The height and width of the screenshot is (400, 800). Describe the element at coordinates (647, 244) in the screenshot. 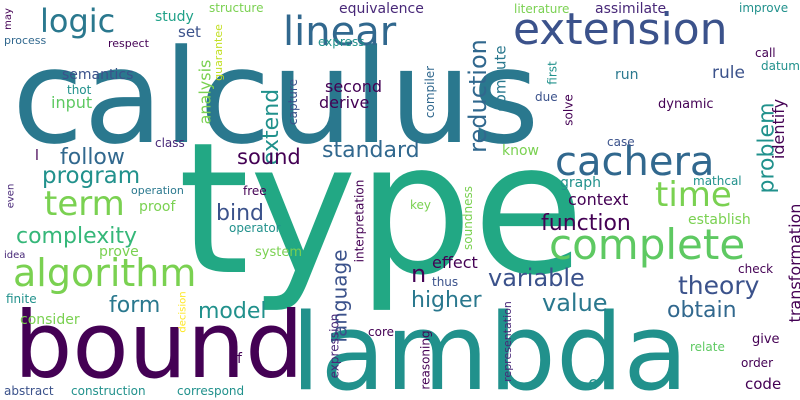

I see `word-complete: complete` at that location.